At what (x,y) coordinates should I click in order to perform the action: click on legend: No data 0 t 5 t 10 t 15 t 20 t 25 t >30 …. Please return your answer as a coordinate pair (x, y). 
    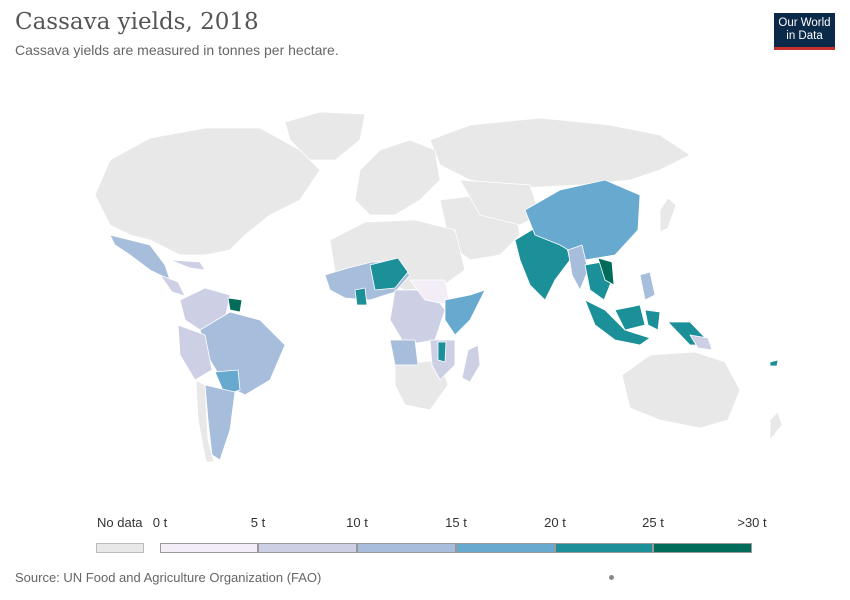
    Looking at the image, I should click on (425, 535).